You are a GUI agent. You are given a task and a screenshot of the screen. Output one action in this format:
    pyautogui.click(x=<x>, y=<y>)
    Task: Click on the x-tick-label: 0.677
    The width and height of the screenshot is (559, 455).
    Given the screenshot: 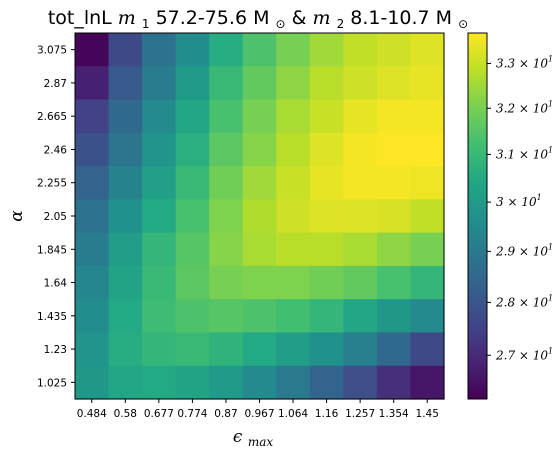 What is the action you would take?
    pyautogui.click(x=159, y=414)
    